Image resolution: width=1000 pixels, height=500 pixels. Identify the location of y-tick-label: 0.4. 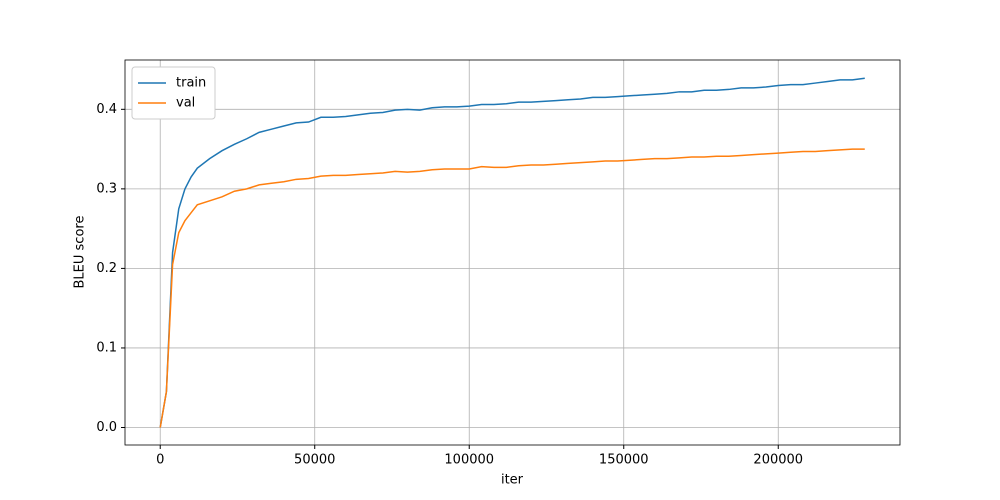
(106, 109).